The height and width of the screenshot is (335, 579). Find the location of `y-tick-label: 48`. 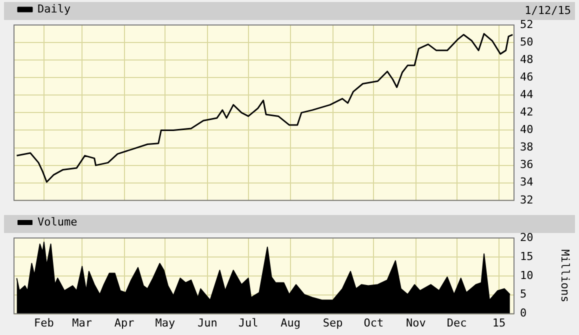

y-tick-label: 48 is located at coordinates (527, 59).